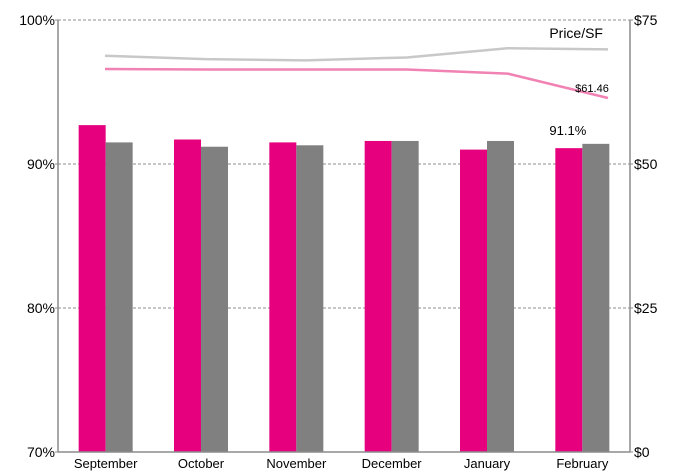  Describe the element at coordinates (201, 463) in the screenshot. I see `x-tick-label: October` at that location.